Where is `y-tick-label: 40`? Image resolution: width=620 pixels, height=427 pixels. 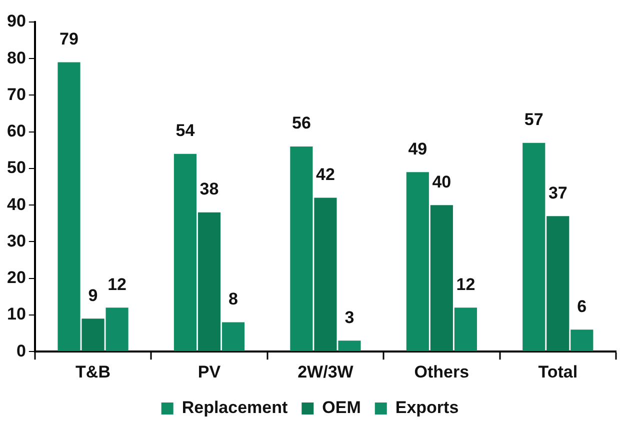 y-tick-label: 40 is located at coordinates (16, 204).